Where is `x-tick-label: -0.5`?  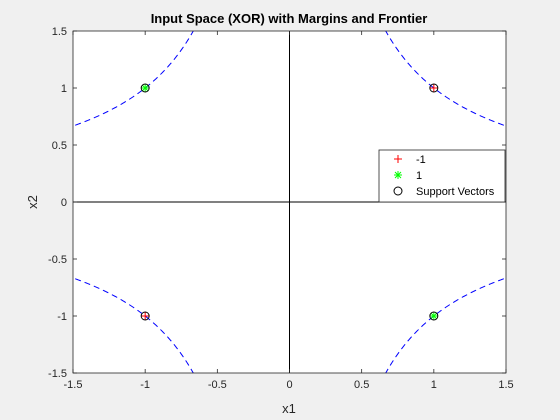 x-tick-label: -0.5 is located at coordinates (217, 385).